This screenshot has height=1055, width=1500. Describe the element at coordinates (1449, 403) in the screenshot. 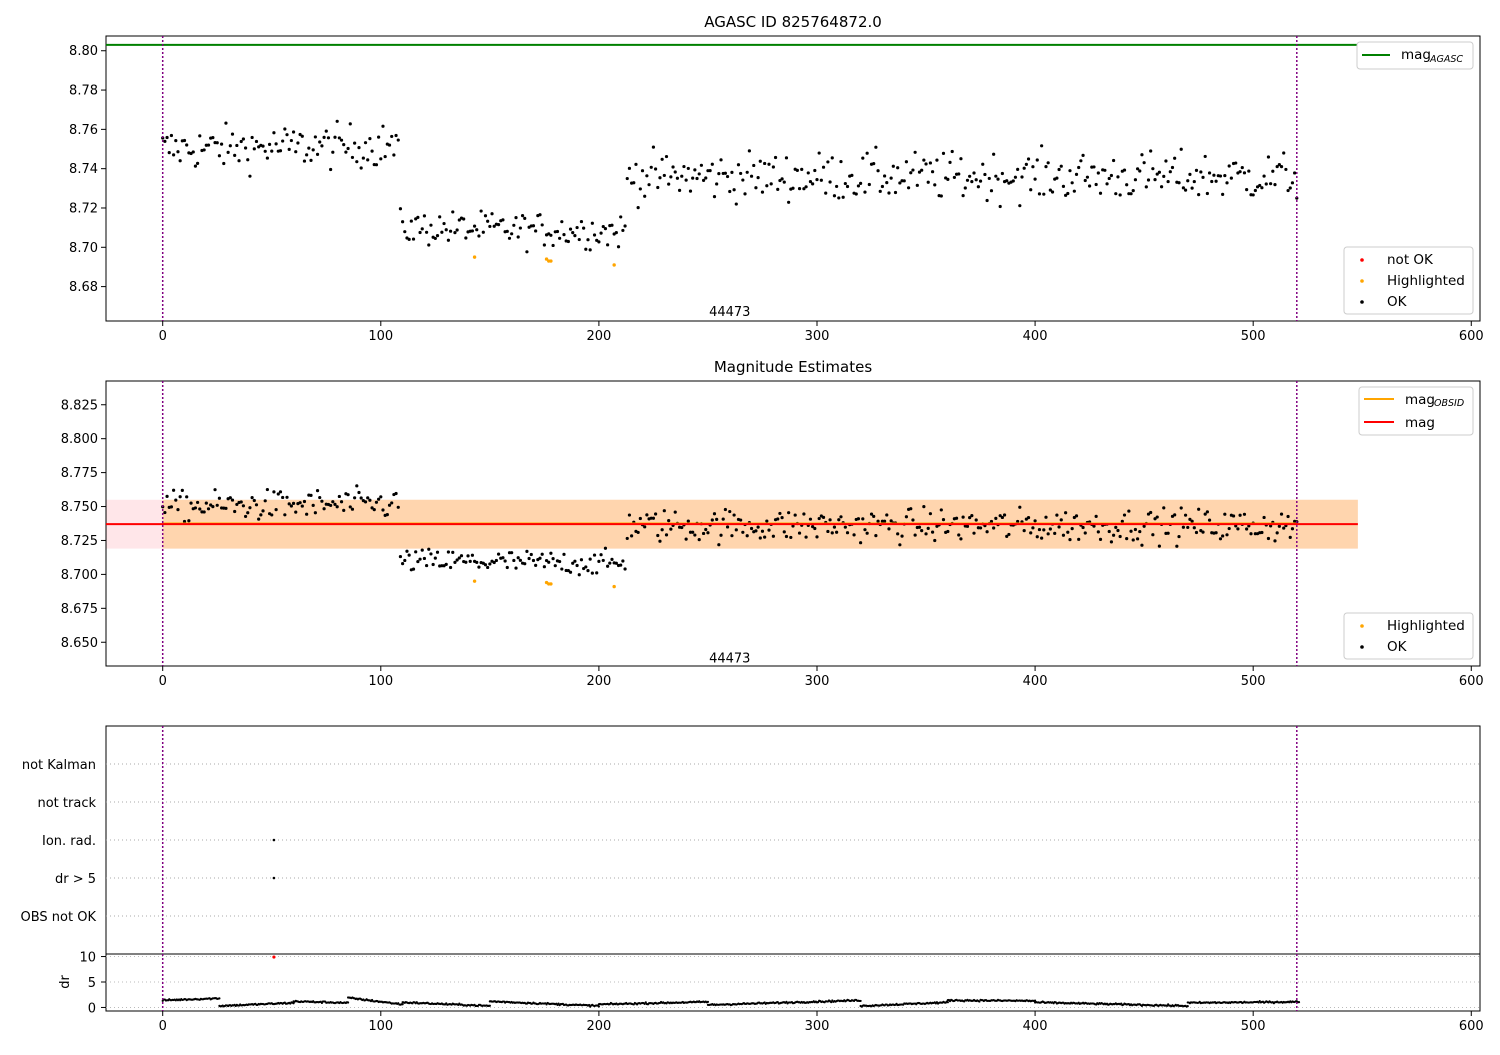

I see `legend-line-subscript: OBSID` at that location.